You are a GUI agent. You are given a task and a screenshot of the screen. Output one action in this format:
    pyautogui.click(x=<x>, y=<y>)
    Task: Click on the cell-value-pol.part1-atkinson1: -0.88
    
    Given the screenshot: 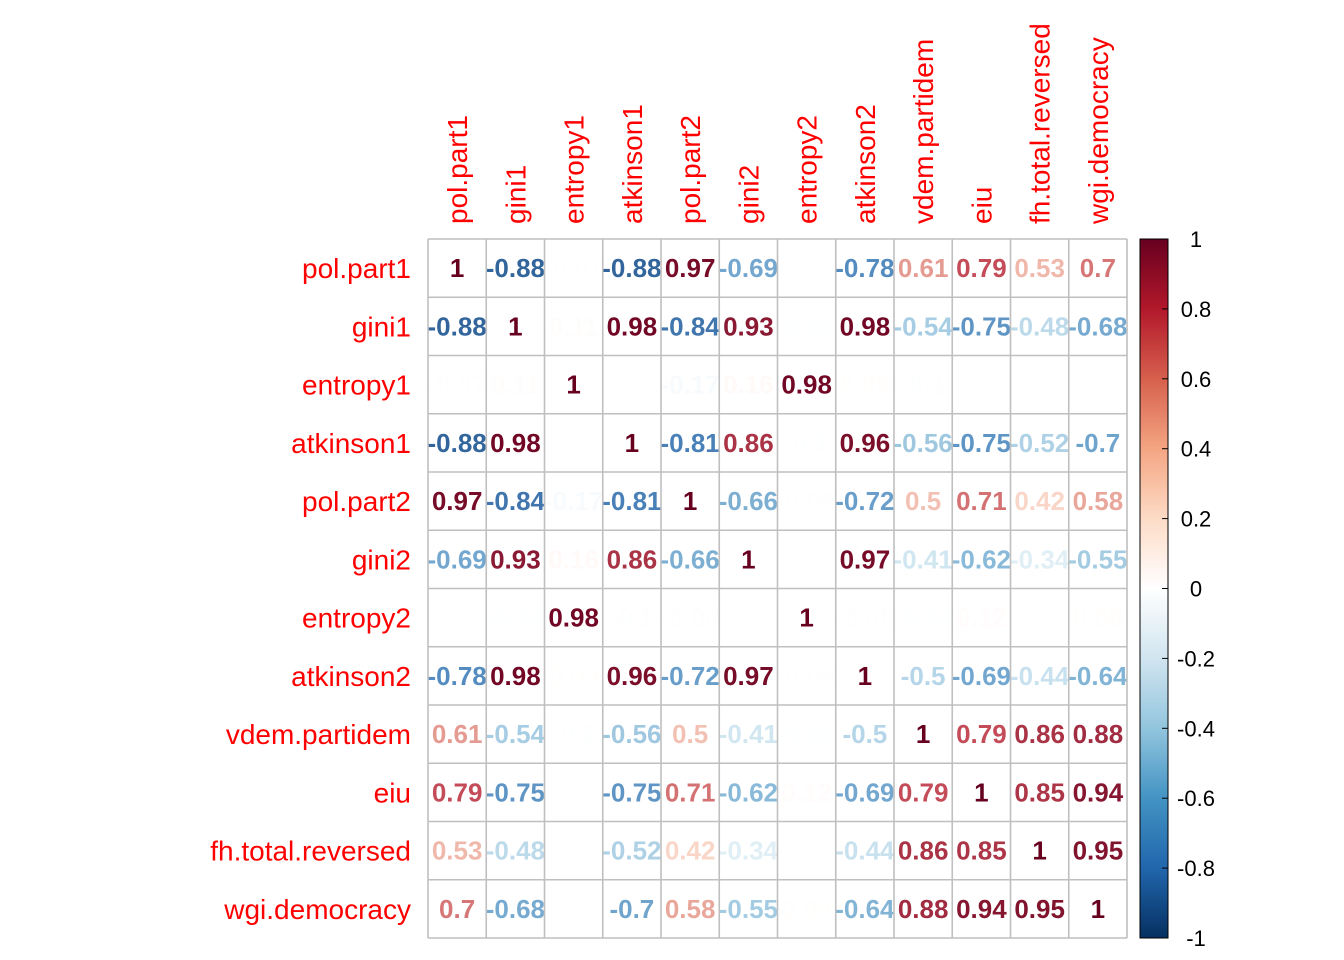 What is the action you would take?
    pyautogui.click(x=631, y=268)
    